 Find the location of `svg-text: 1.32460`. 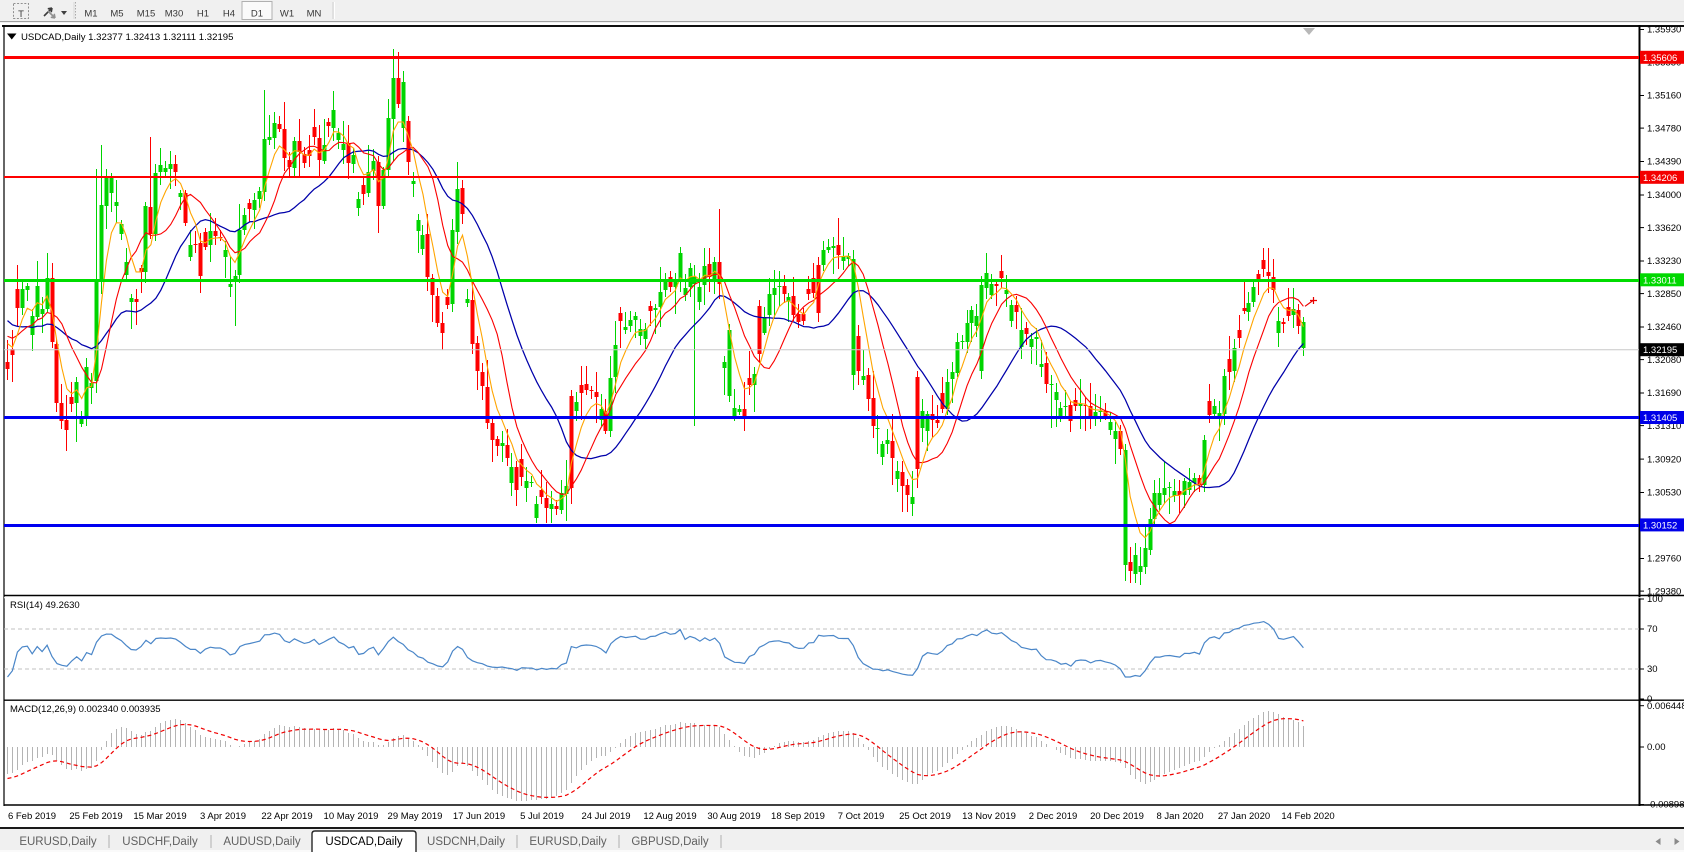

svg-text: 1.32460 is located at coordinates (1664, 327).